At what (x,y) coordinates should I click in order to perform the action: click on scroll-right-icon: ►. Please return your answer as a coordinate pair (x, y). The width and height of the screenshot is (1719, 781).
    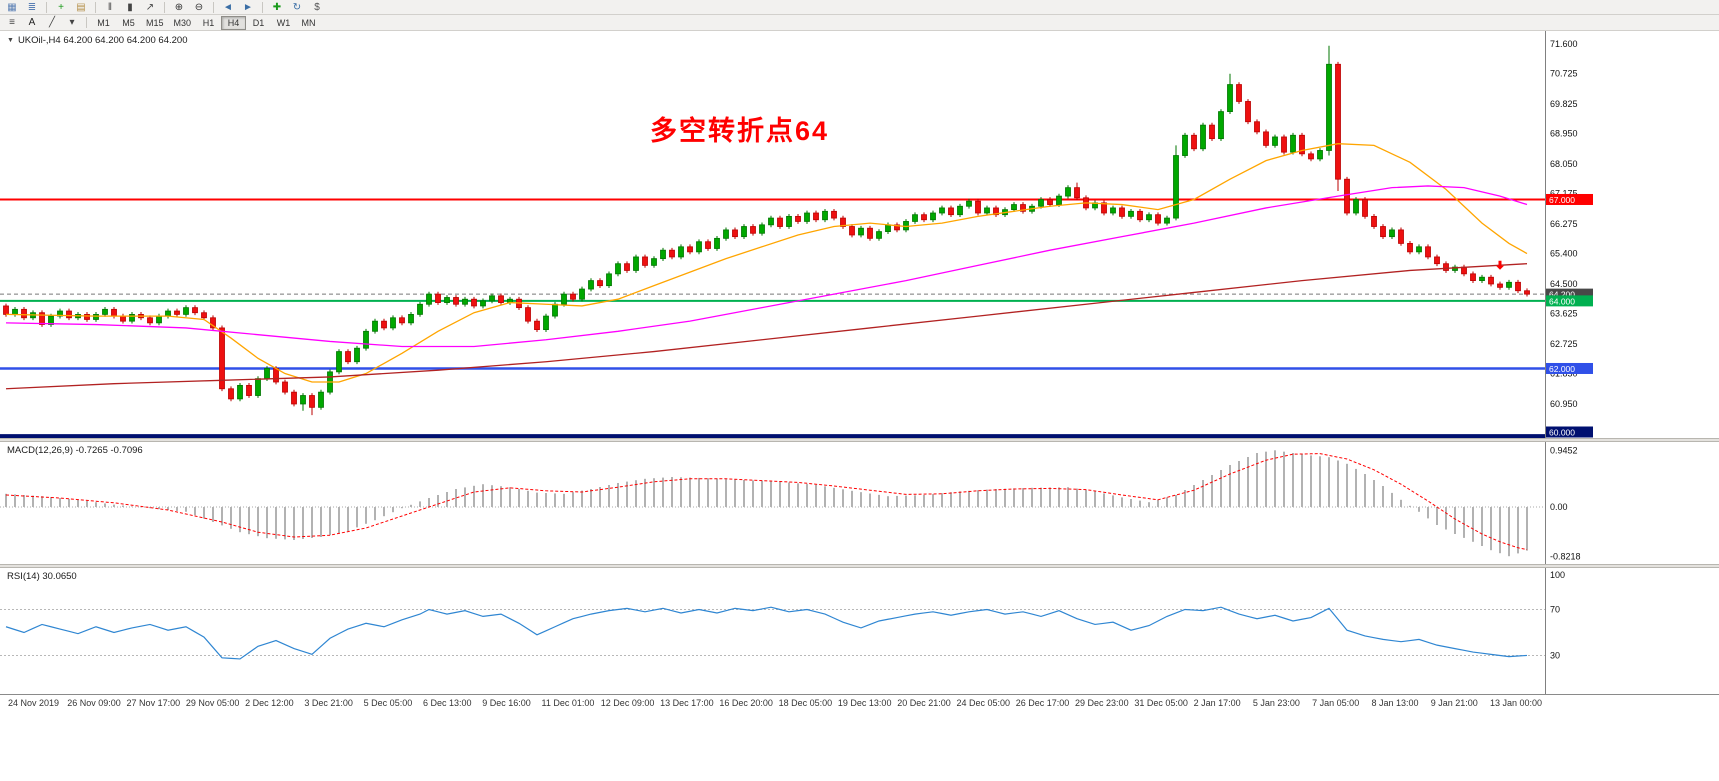
    Looking at the image, I should click on (248, 7).